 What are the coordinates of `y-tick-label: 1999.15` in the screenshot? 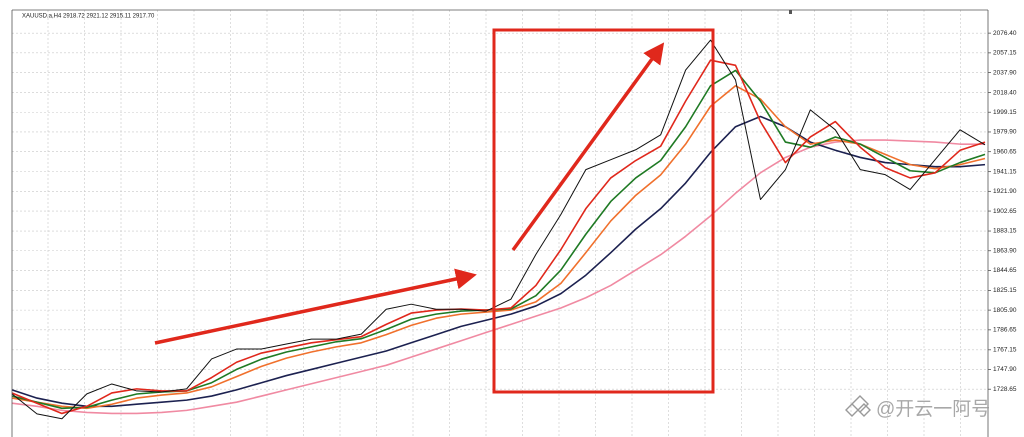 It's located at (1005, 112).